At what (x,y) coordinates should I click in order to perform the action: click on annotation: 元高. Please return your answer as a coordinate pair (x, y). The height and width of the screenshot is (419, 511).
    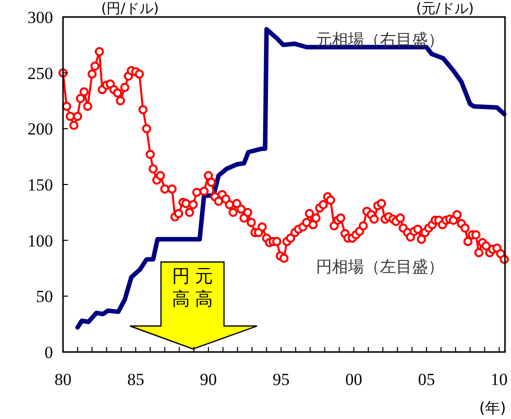
    Looking at the image, I should click on (204, 288).